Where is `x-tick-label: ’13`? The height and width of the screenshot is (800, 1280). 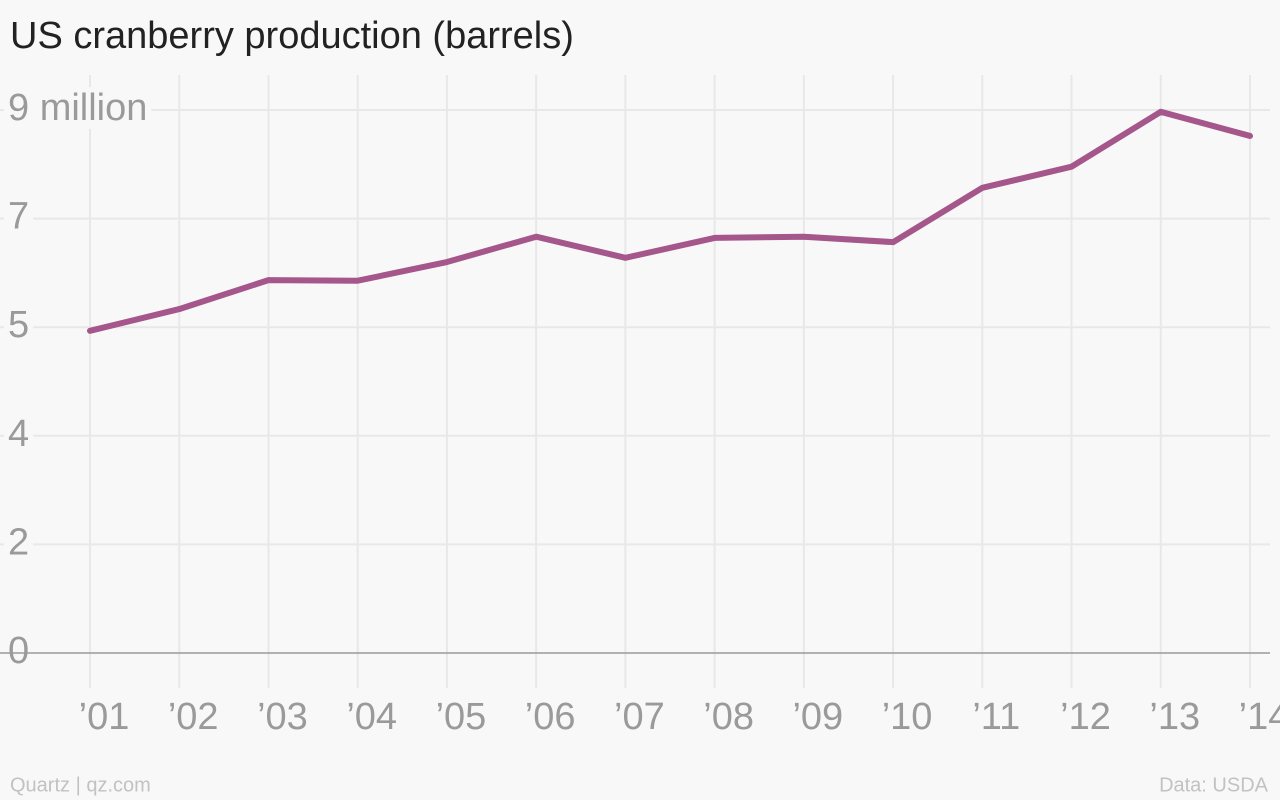
x-tick-label: ’13 is located at coordinates (1174, 717).